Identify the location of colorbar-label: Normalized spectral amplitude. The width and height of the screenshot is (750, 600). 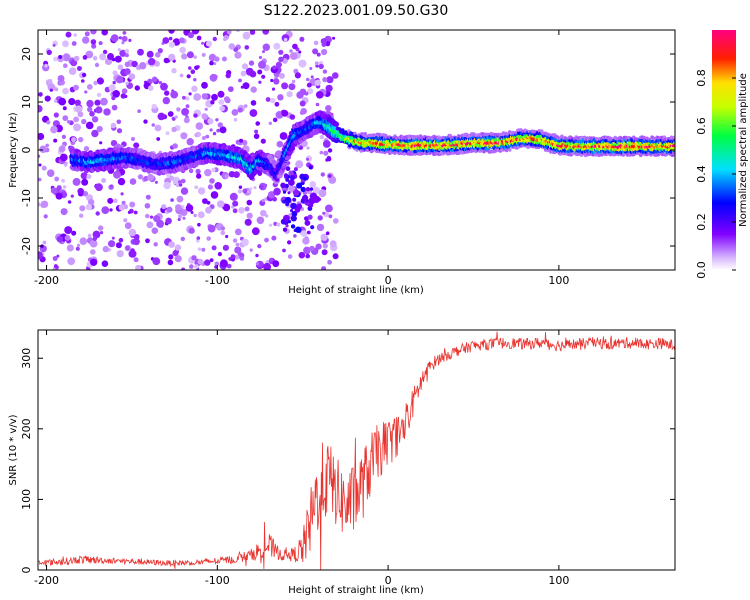
(743, 150).